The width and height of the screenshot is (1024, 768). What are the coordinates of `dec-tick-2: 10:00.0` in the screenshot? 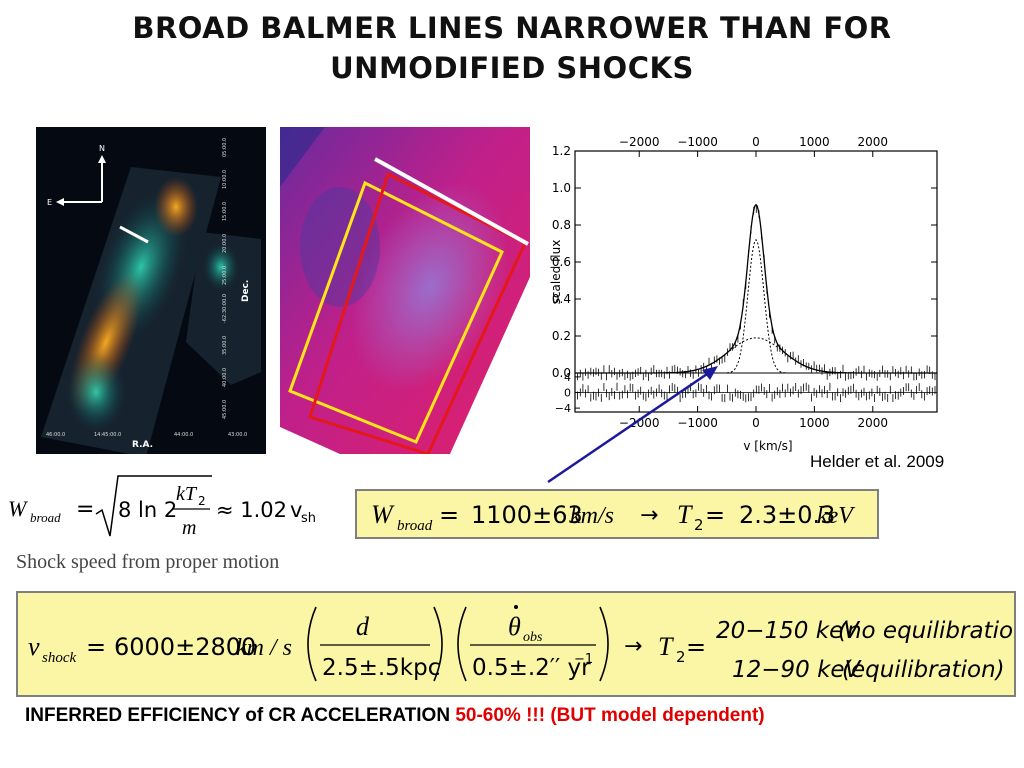 It's located at (225, 179).